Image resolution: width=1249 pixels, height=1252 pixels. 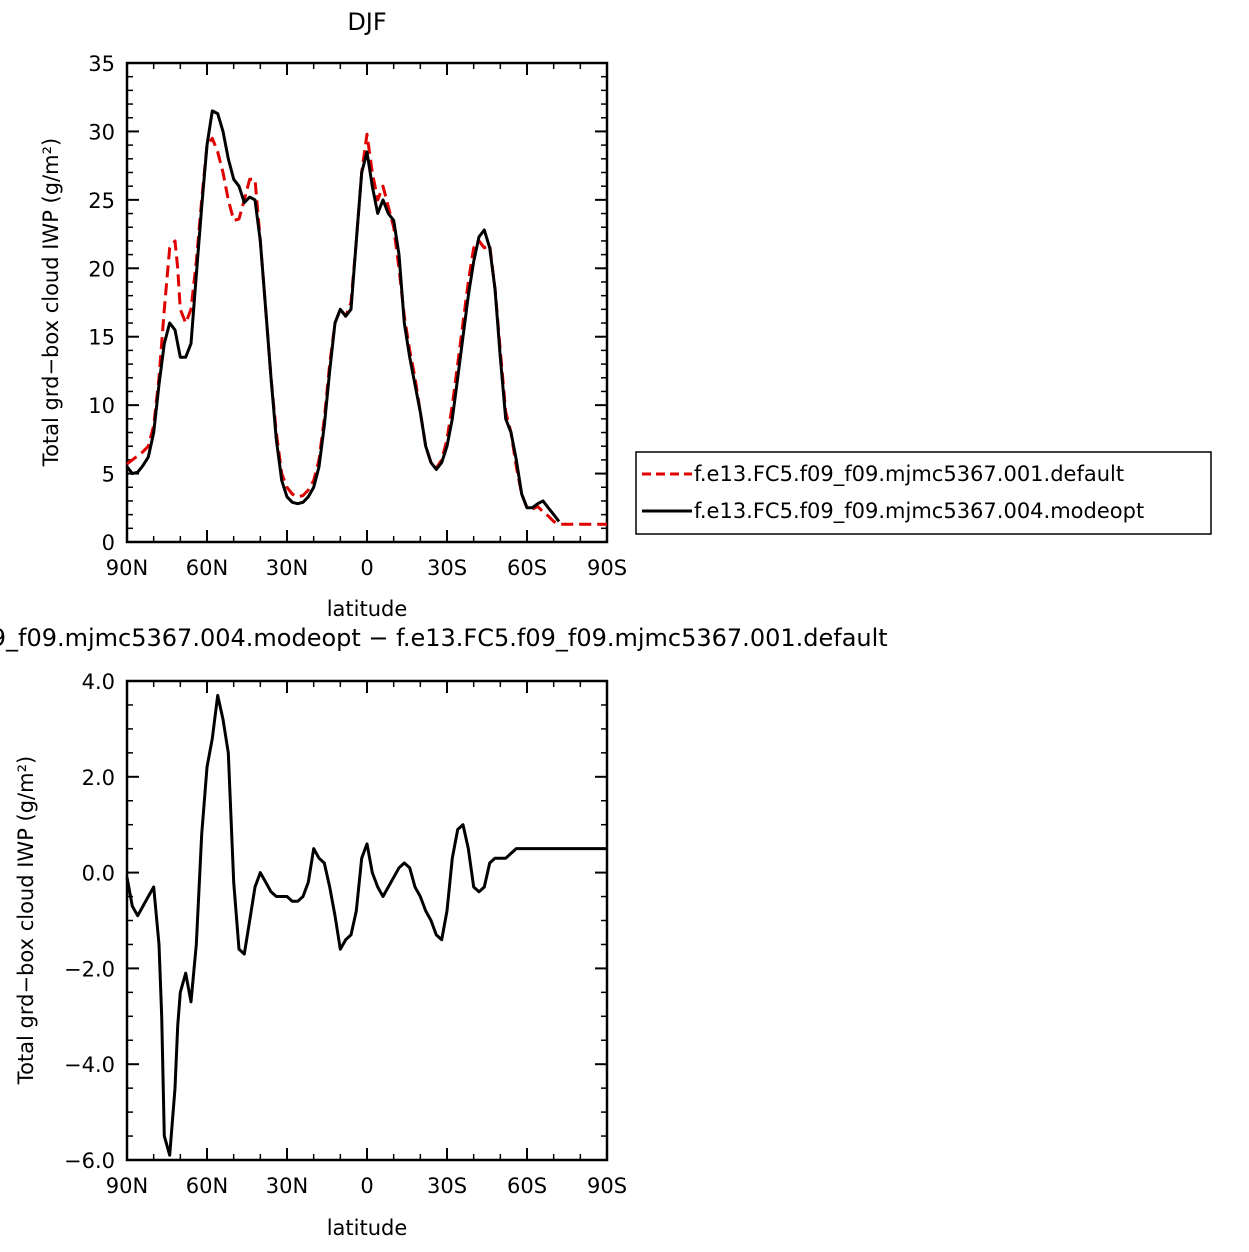 What do you see at coordinates (51, 302) in the screenshot?
I see `top-y-axis-title: Total grd−box cloud IWP (g/m²)` at bounding box center [51, 302].